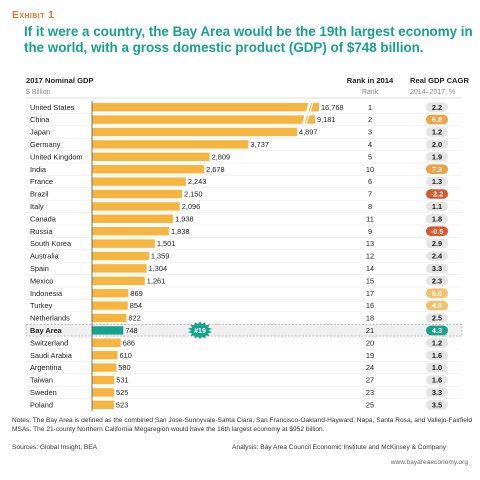  I want to click on value-label: 531, so click(122, 380).